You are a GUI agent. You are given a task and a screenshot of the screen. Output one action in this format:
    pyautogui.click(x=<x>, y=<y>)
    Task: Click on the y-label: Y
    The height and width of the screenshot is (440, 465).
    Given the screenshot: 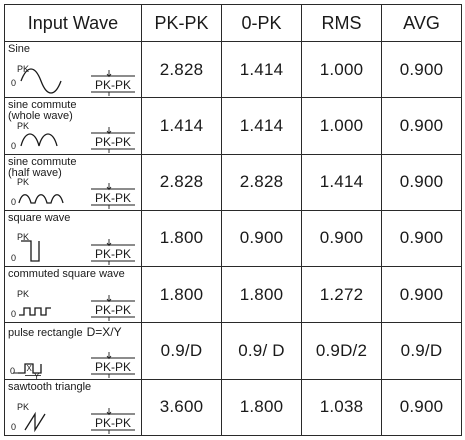 What is the action you would take?
    pyautogui.click(x=37, y=375)
    